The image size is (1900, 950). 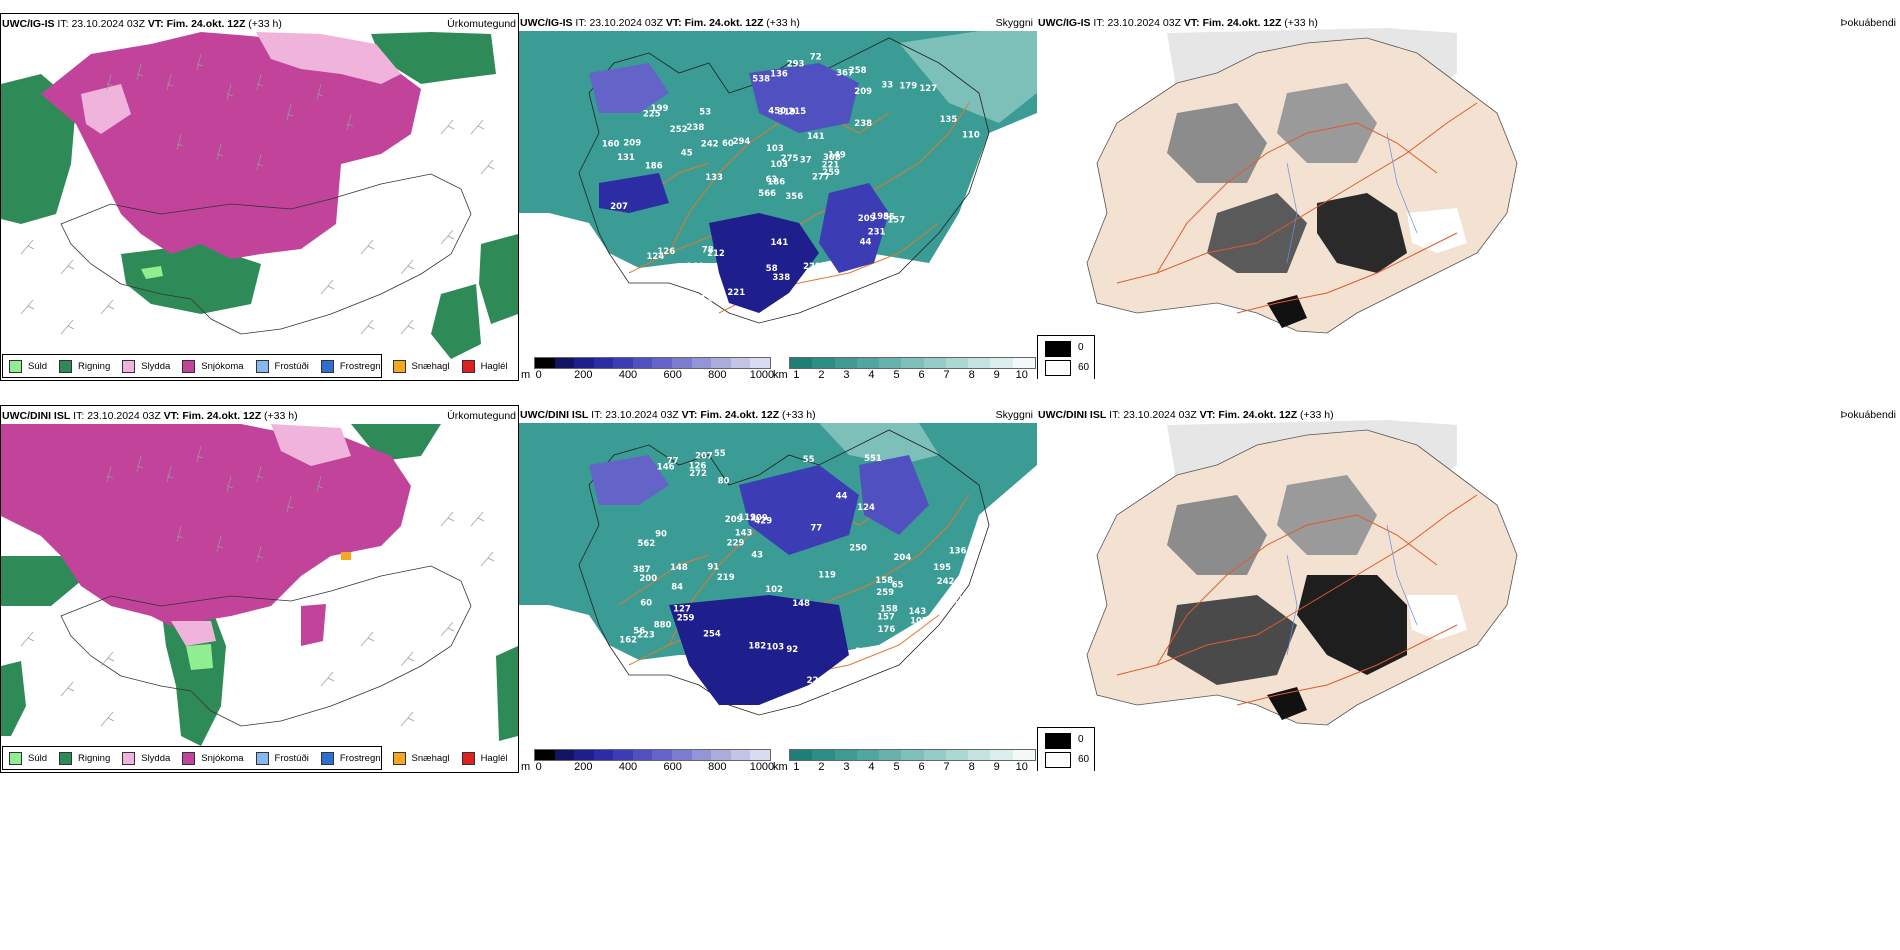 I want to click on ceiling-value-label: 223, so click(x=646, y=635).